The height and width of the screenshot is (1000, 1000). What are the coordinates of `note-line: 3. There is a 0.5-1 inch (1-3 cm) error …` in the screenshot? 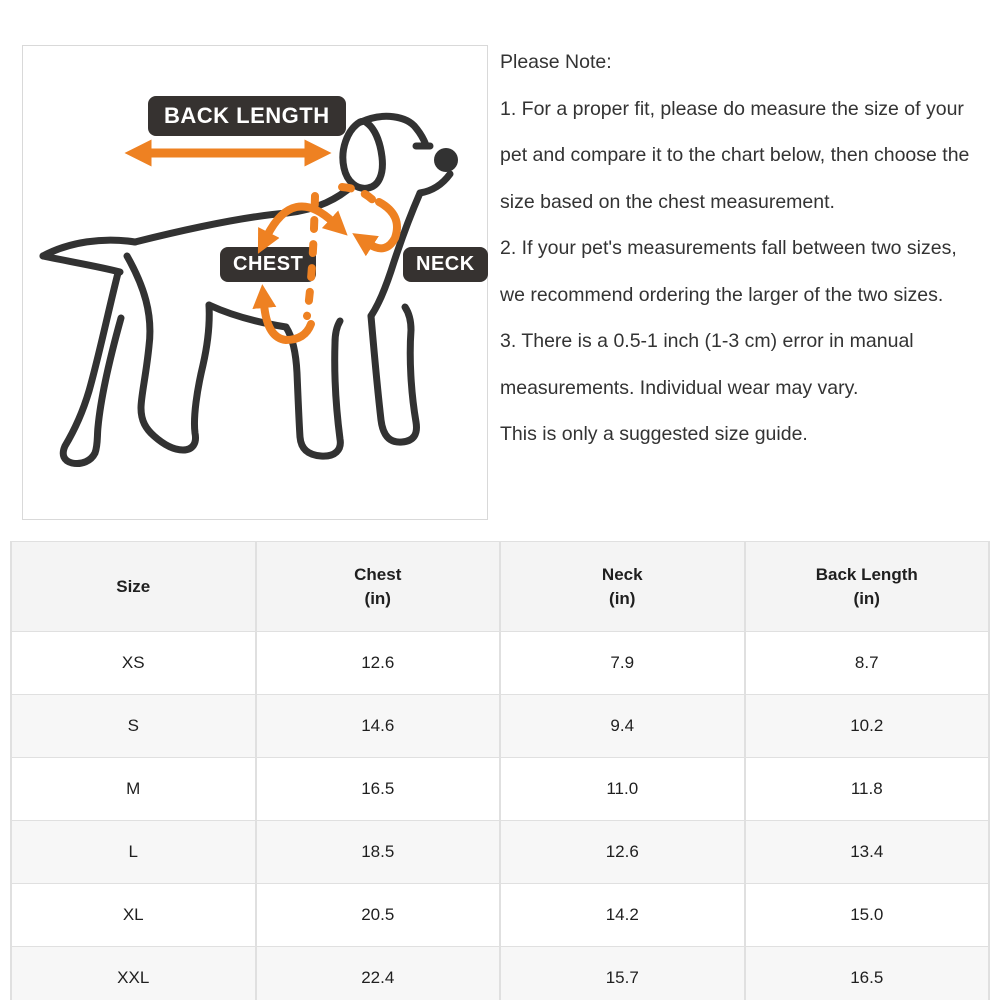 It's located at (707, 341).